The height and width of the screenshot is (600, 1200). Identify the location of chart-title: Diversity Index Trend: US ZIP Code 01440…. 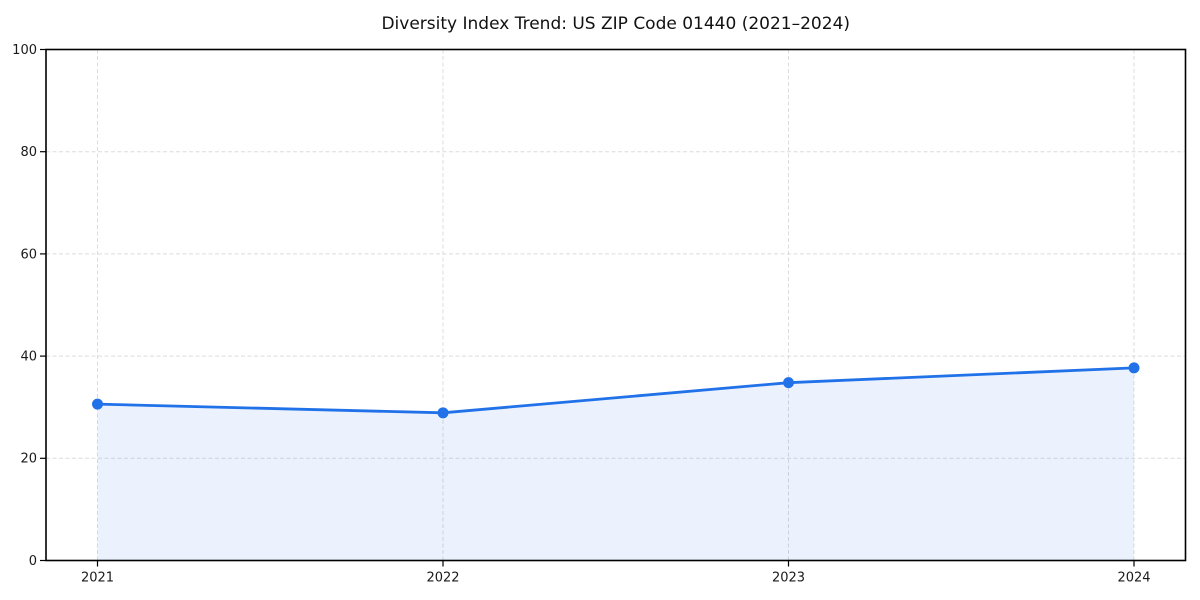
(615, 24).